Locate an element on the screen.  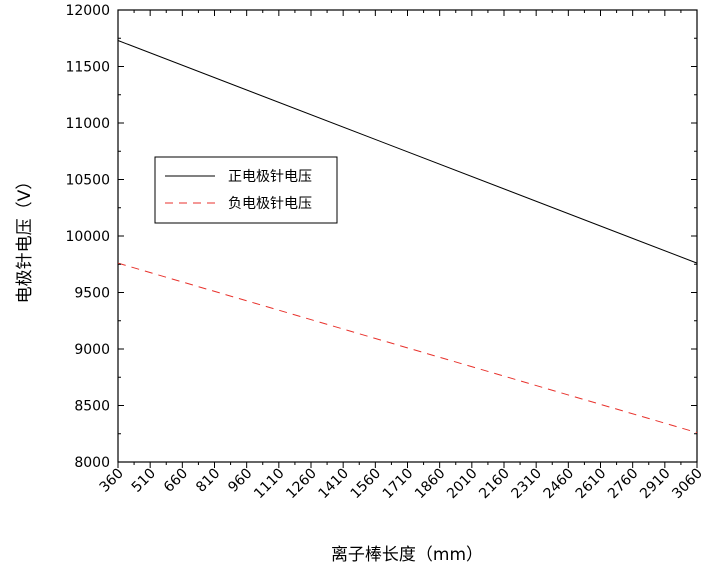
y-tick-label: 12000 is located at coordinates (87, 11).